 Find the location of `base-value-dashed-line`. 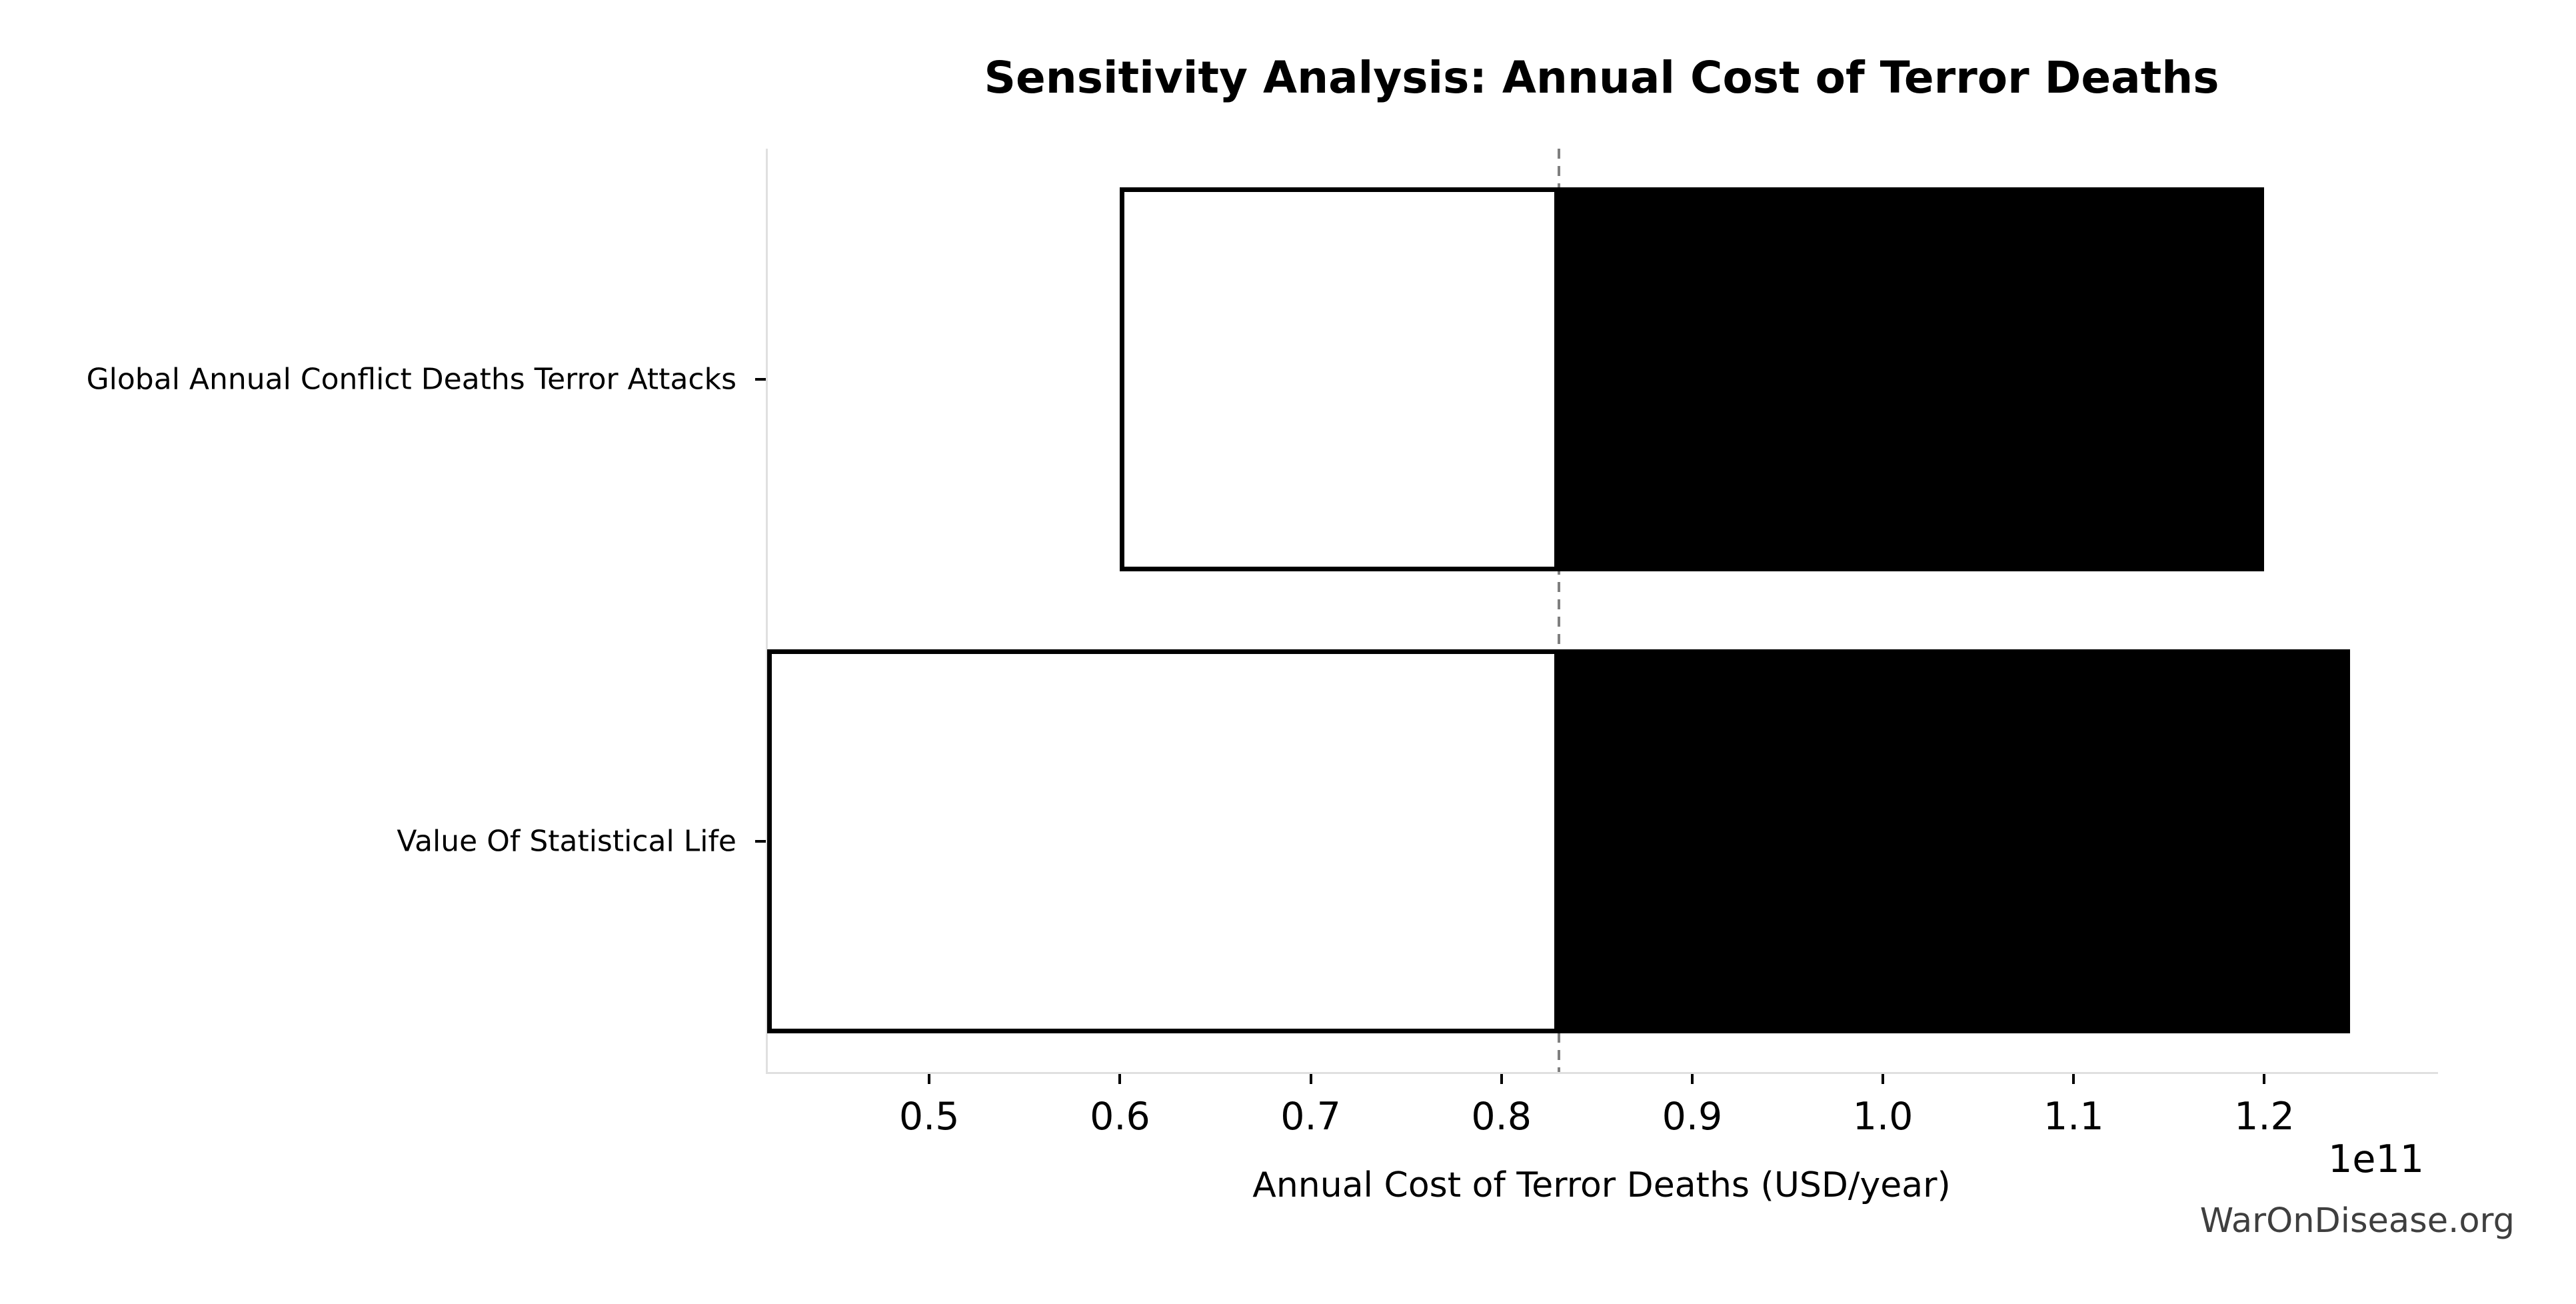

base-value-dashed-line is located at coordinates (1558, 610).